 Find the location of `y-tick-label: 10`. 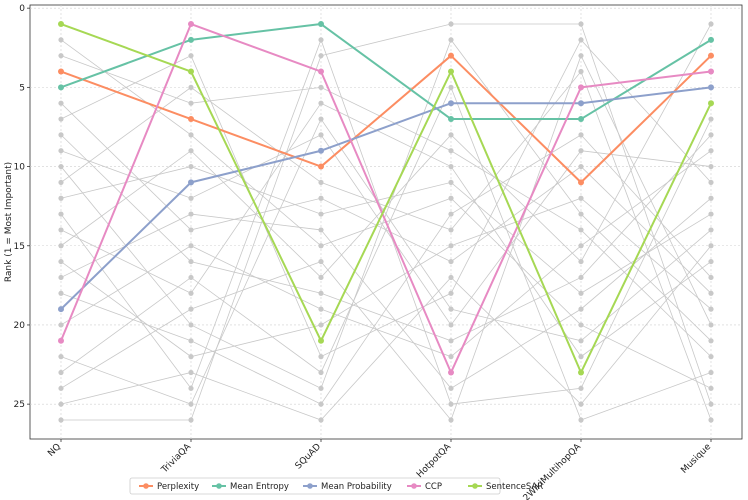

y-tick-label: 10 is located at coordinates (20, 168).